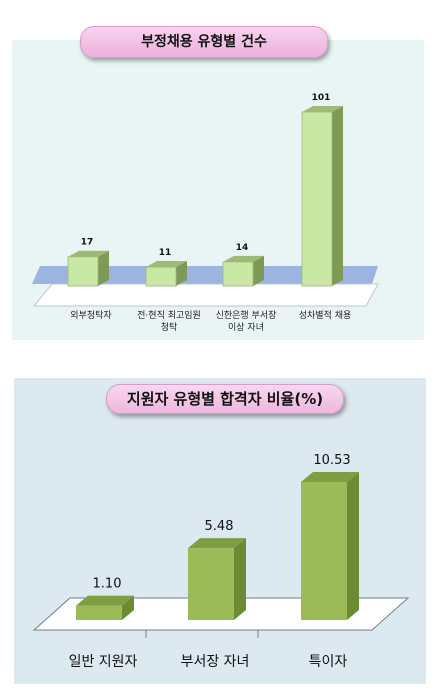 The width and height of the screenshot is (442, 688). Describe the element at coordinates (165, 253) in the screenshot. I see `data-label: 11` at that location.